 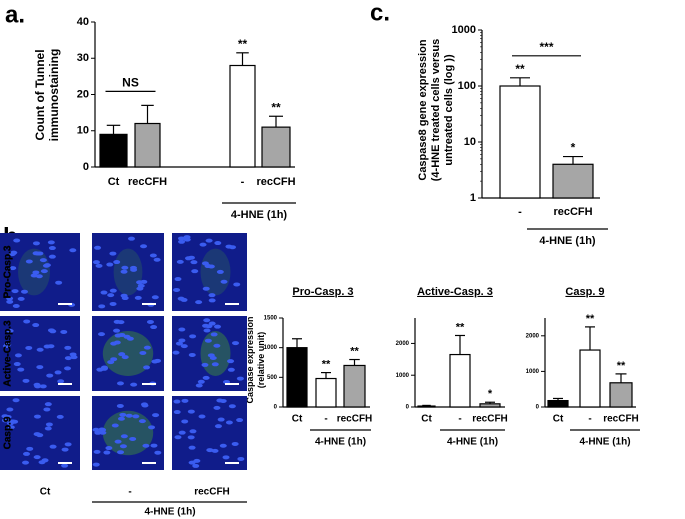 What do you see at coordinates (322, 292) in the screenshot?
I see `chart-title: Pro-Casp. 3` at bounding box center [322, 292].